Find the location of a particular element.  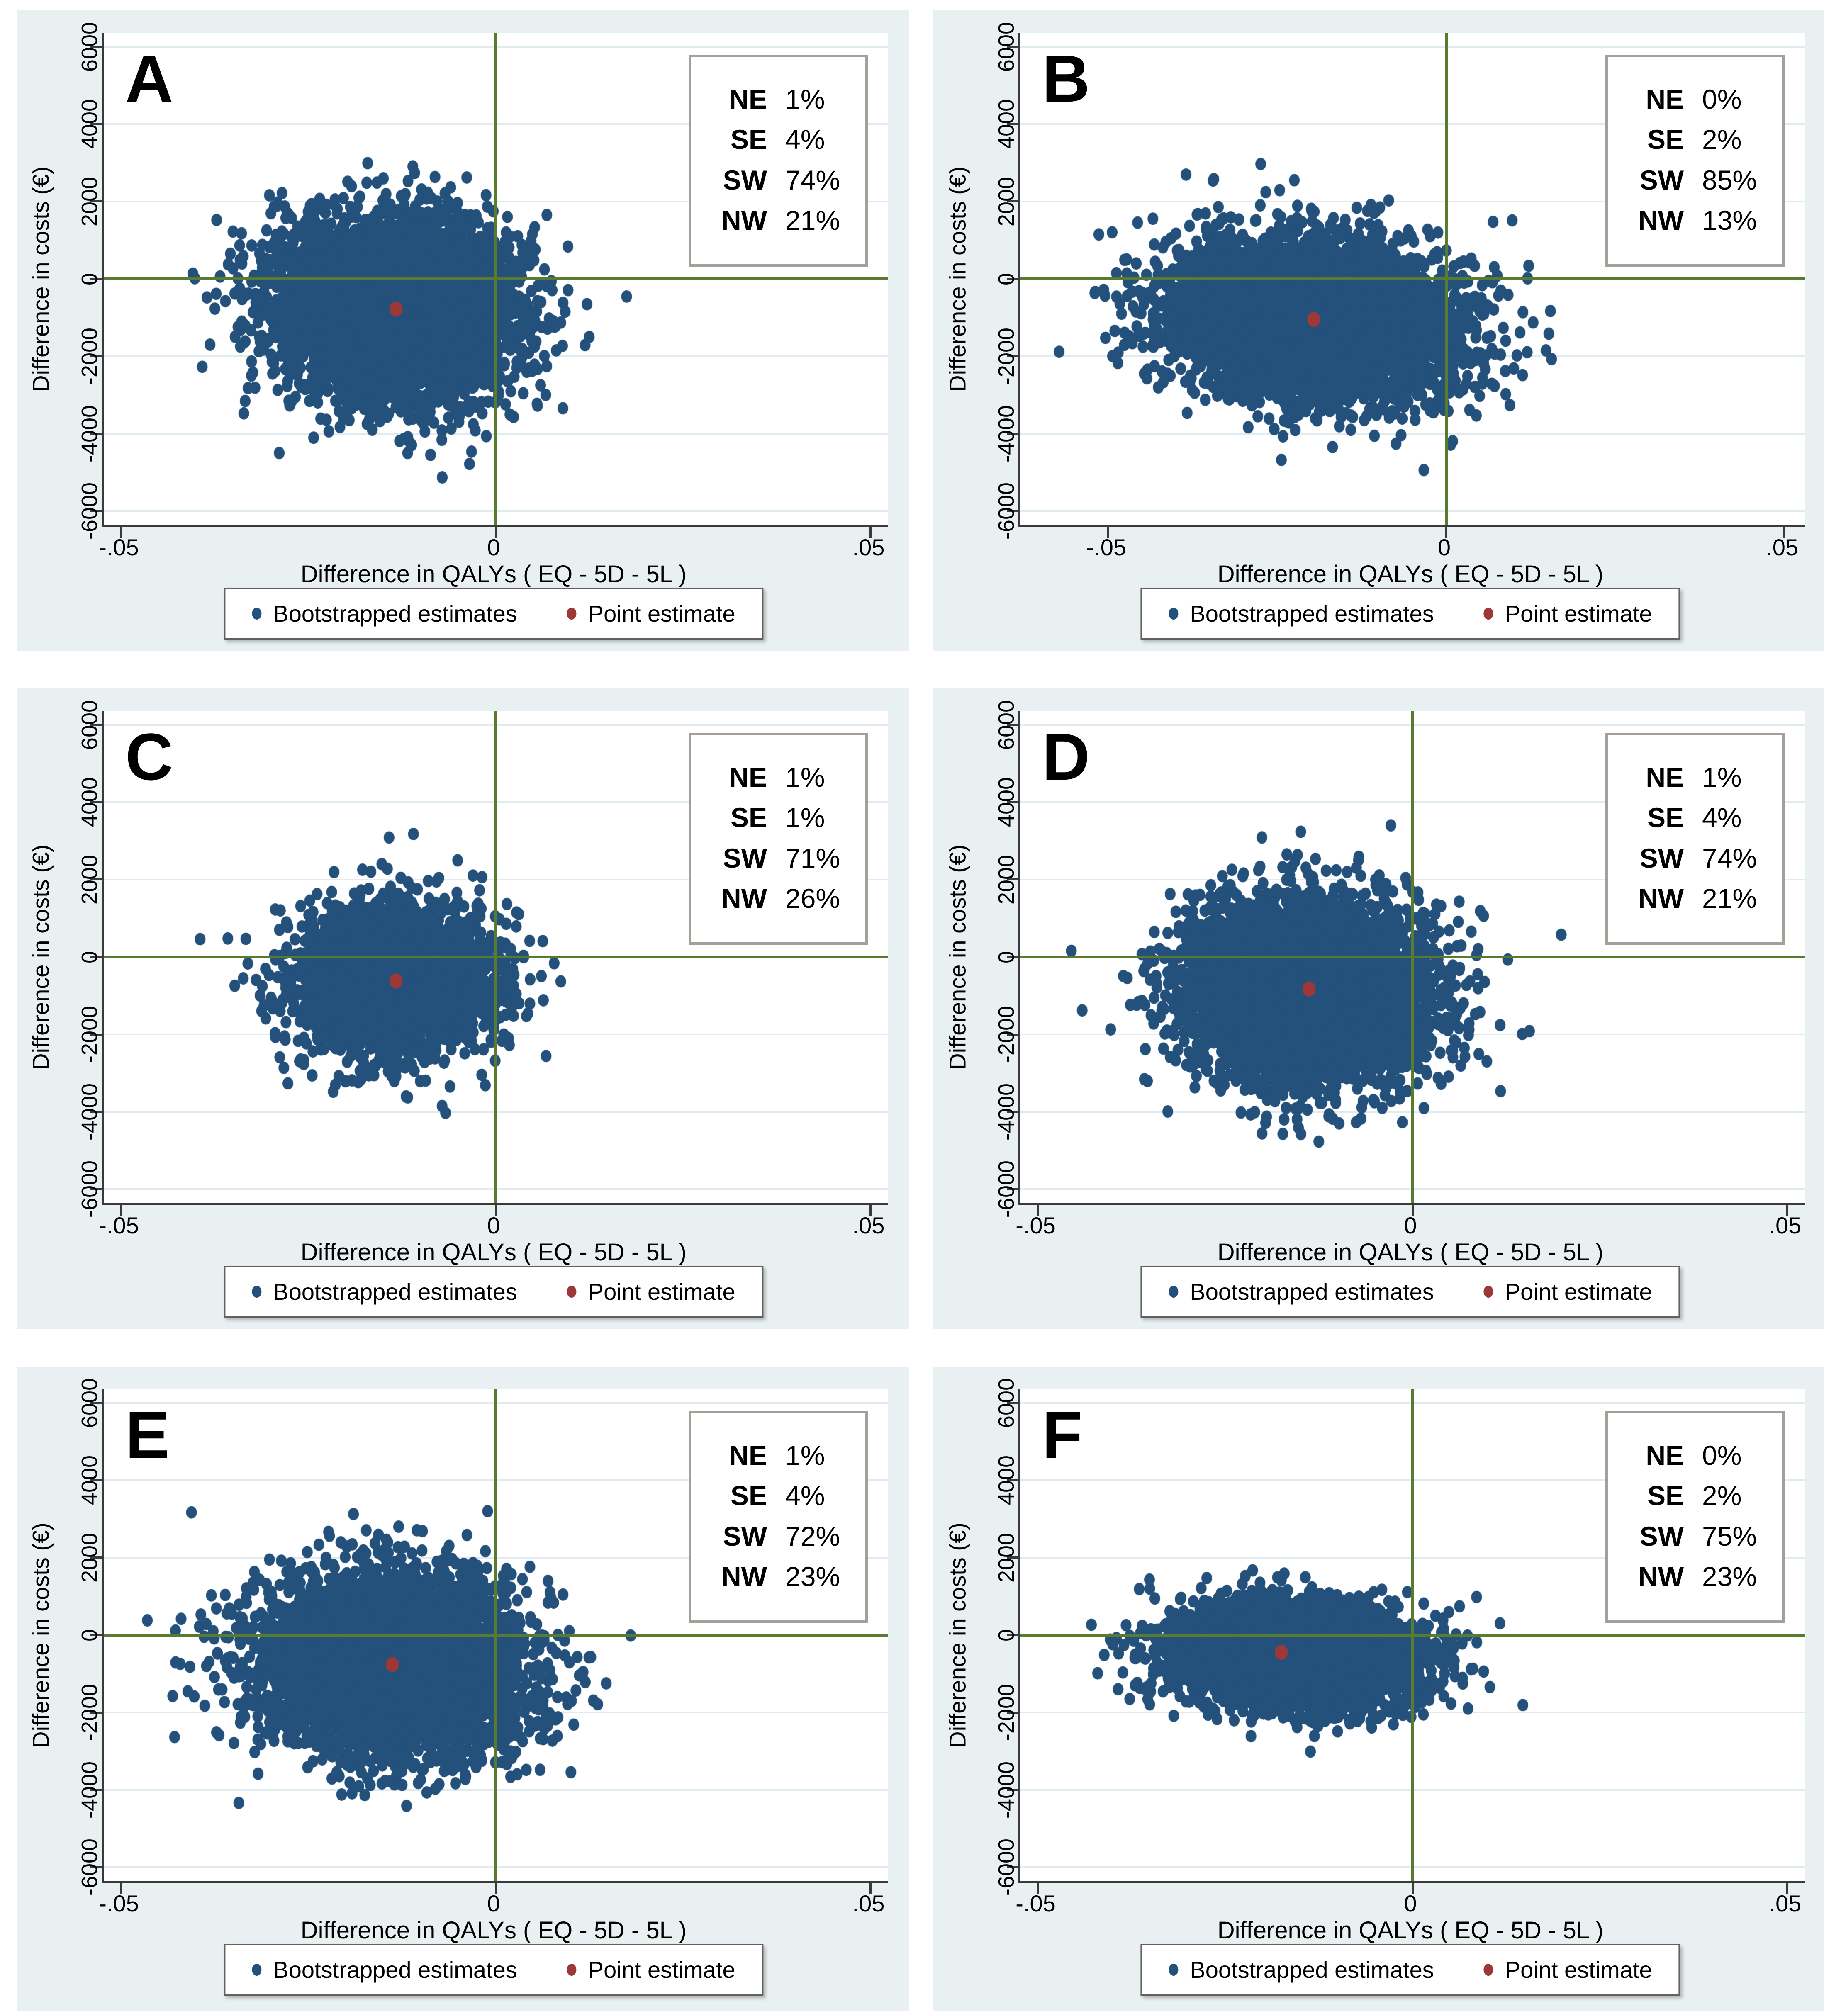

bootstrapped-dot-icon is located at coordinates (1174, 1292).